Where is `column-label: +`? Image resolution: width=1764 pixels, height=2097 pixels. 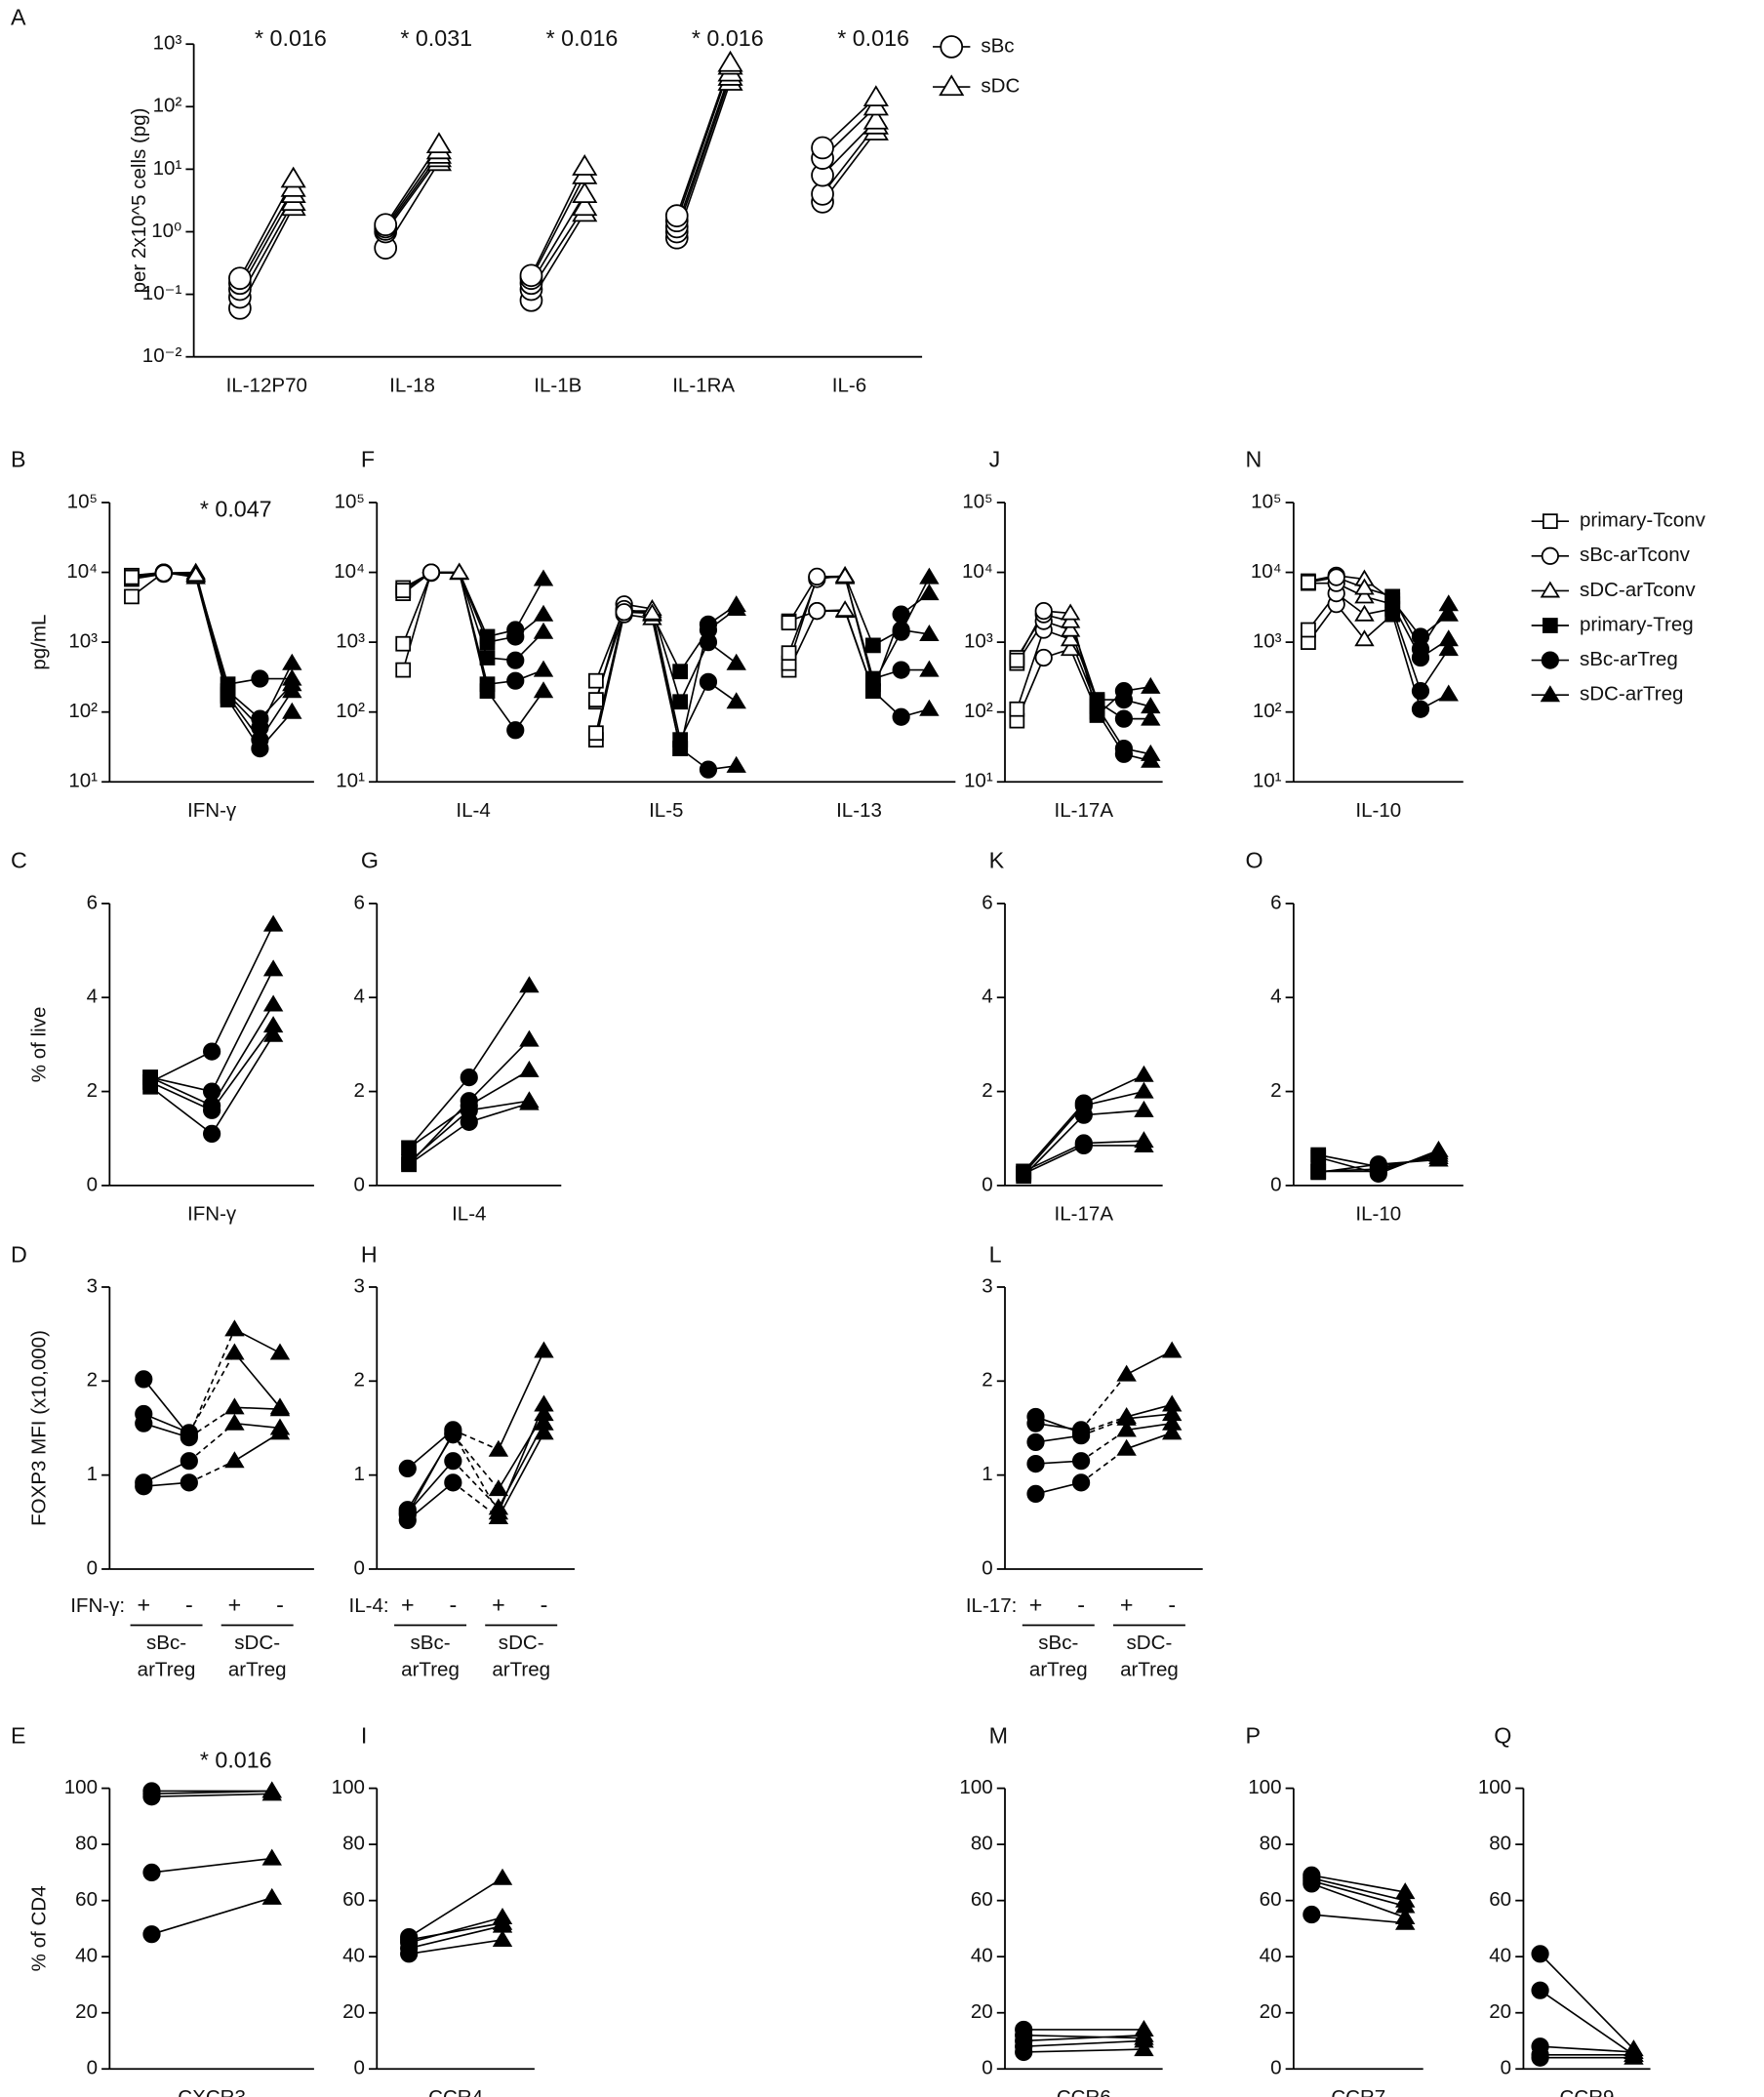 column-label: + is located at coordinates (1036, 1605).